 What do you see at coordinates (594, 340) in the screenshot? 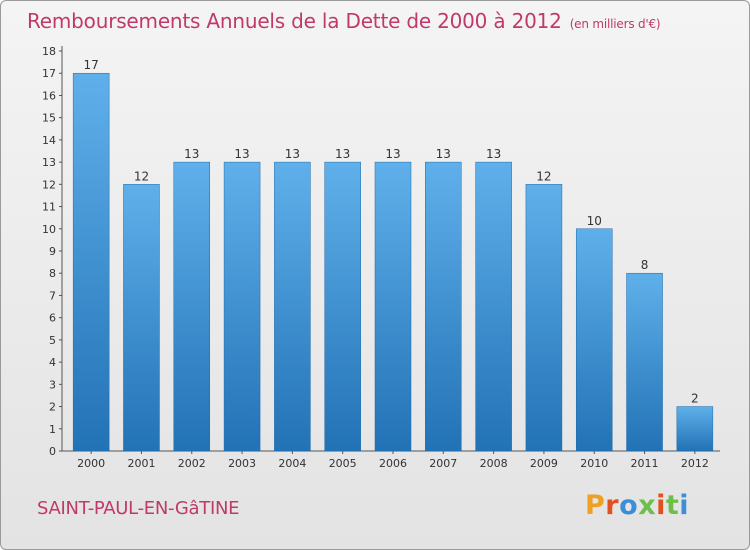
I see `bar-2010` at bounding box center [594, 340].